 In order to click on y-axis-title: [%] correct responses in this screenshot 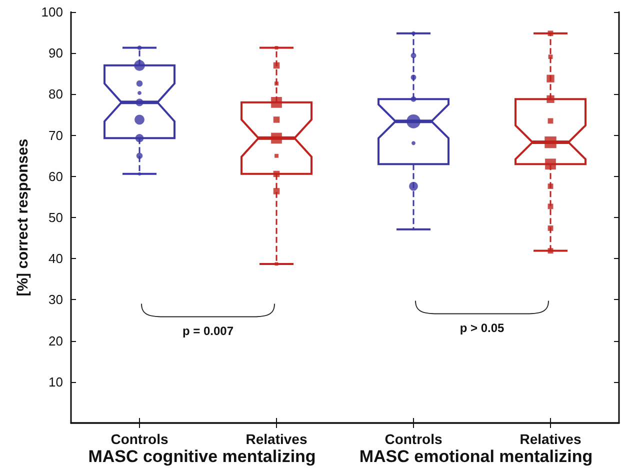, I will do `click(23, 217)`.